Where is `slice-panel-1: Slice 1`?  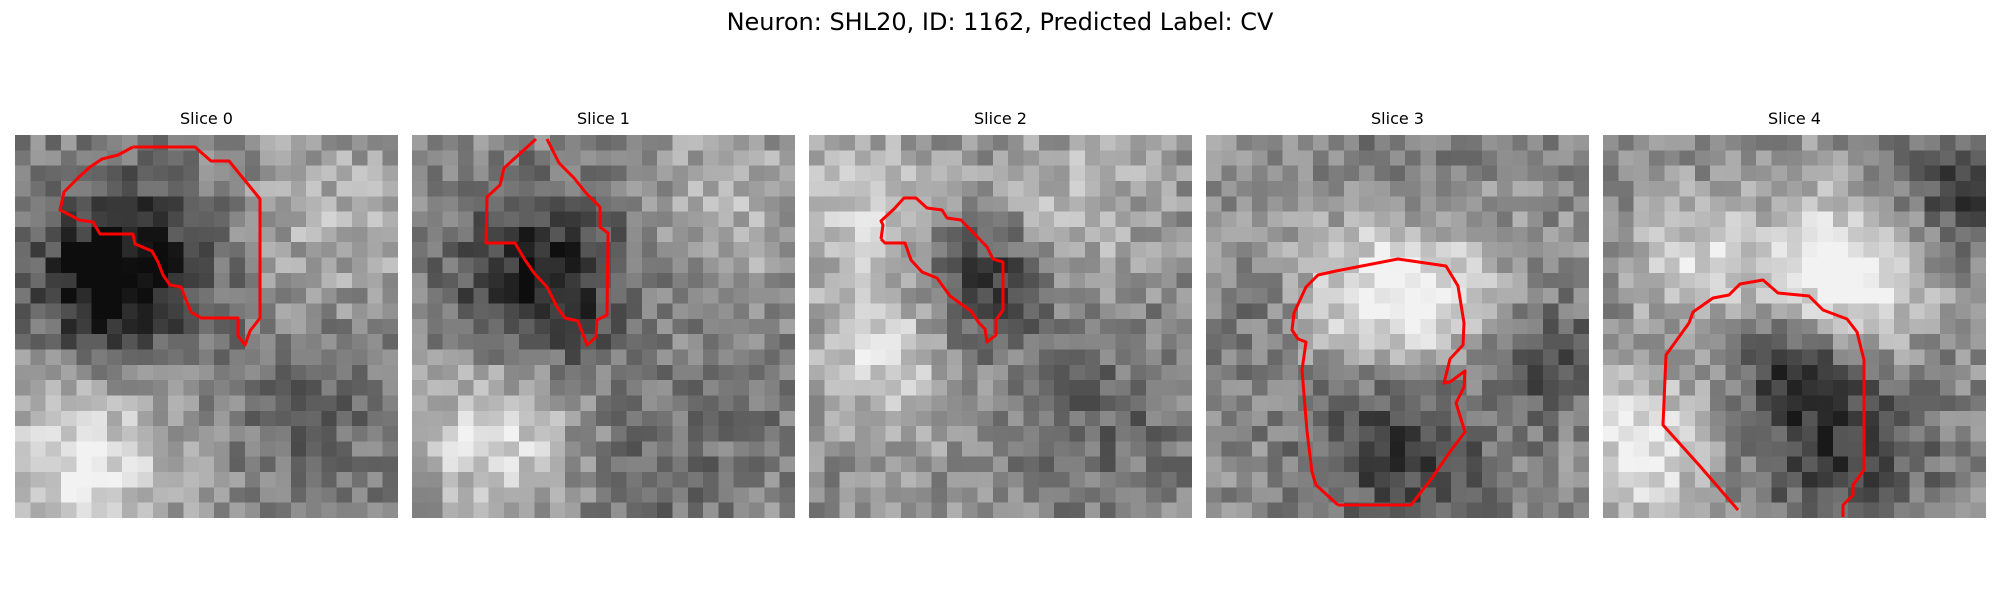
slice-panel-1: Slice 1 is located at coordinates (603, 313).